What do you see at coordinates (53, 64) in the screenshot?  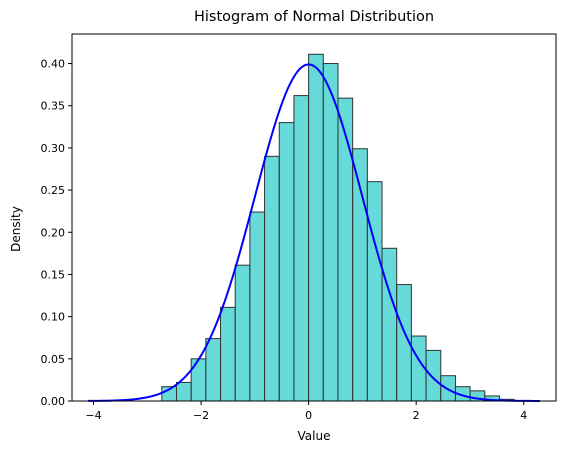 I see `y-tick-label: 0.40` at bounding box center [53, 64].